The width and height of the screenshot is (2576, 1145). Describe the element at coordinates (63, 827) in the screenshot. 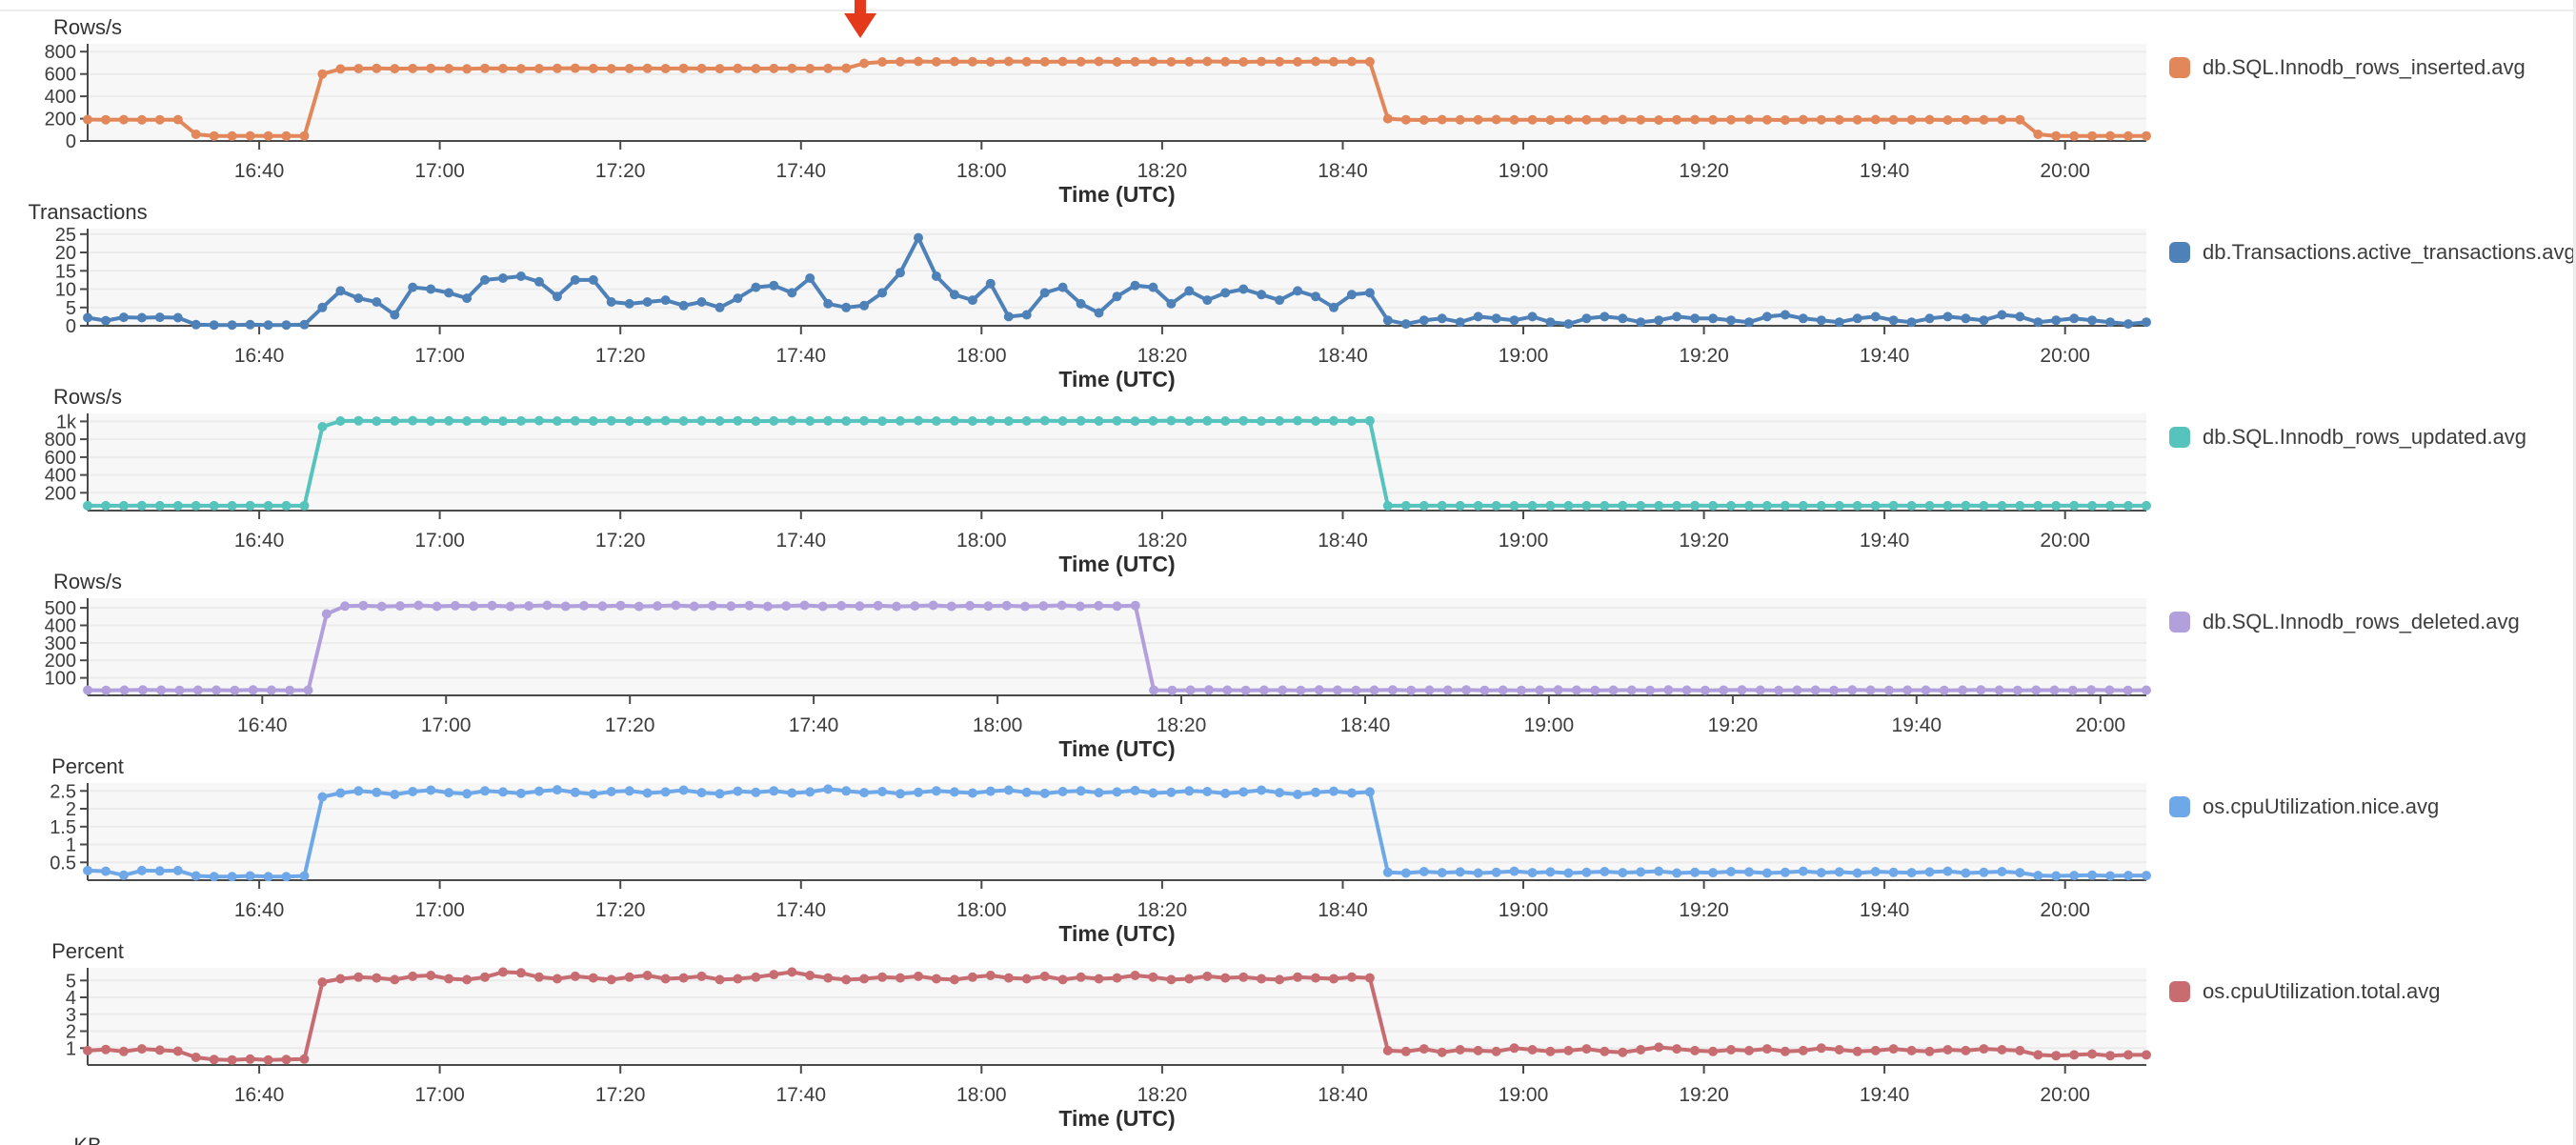

I see `svg-text: 1.5` at that location.